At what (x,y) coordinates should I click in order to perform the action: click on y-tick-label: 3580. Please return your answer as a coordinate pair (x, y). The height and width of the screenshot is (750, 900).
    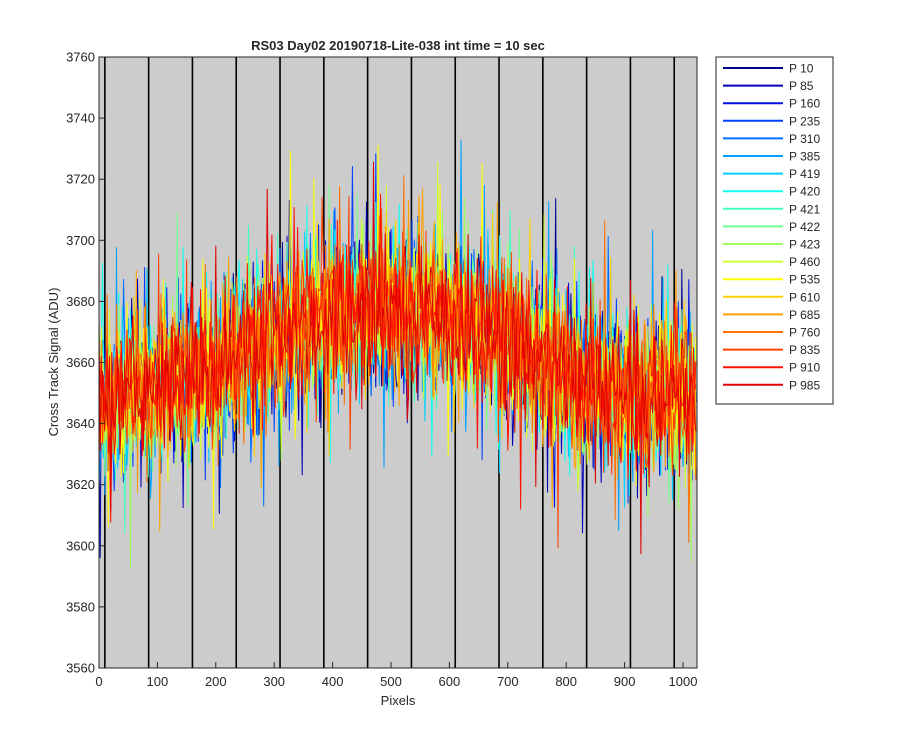
    Looking at the image, I should click on (80, 606).